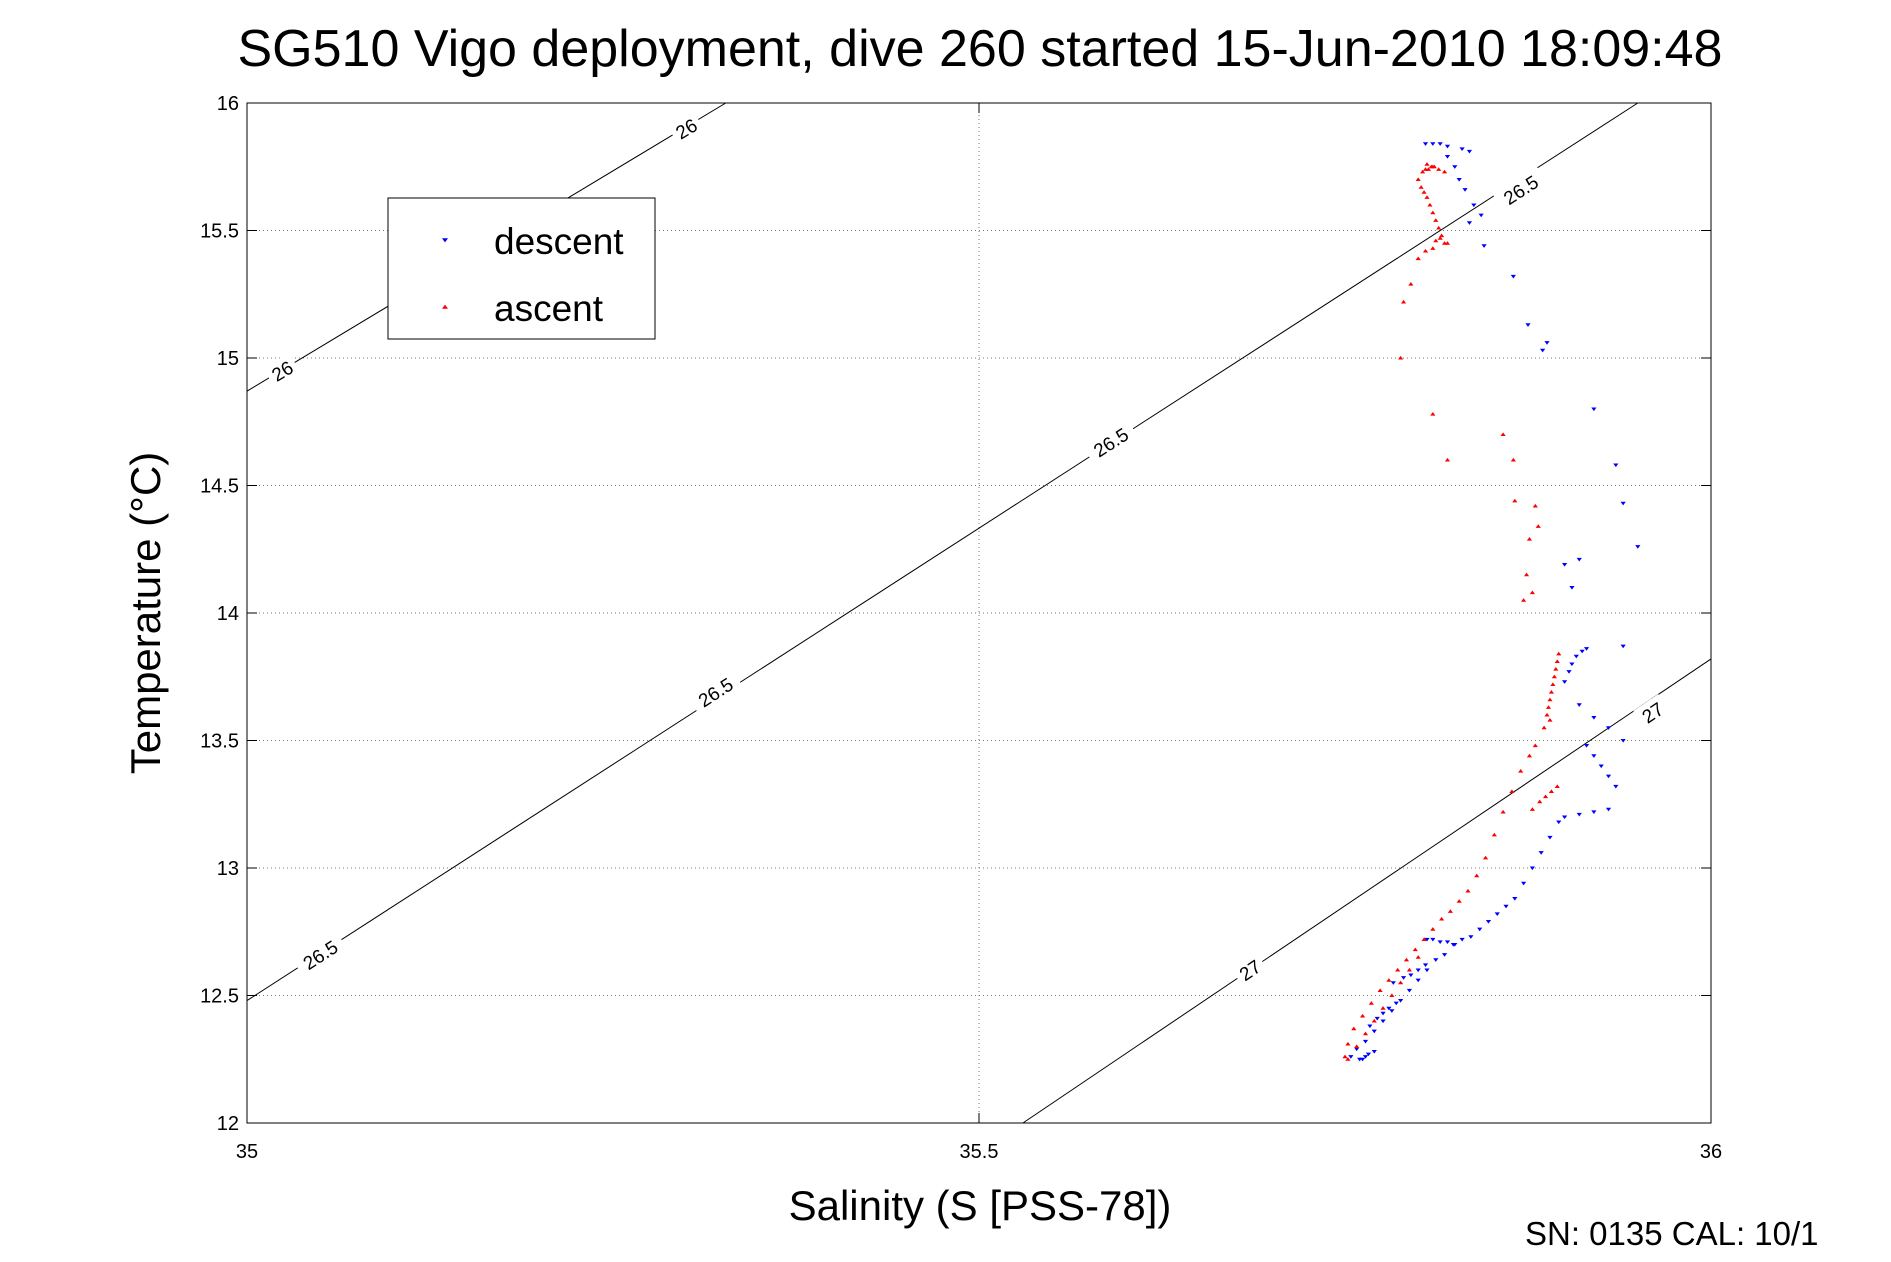 The height and width of the screenshot is (1262, 1891). Describe the element at coordinates (219, 232) in the screenshot. I see `y-tick-label: 15.5` at that location.